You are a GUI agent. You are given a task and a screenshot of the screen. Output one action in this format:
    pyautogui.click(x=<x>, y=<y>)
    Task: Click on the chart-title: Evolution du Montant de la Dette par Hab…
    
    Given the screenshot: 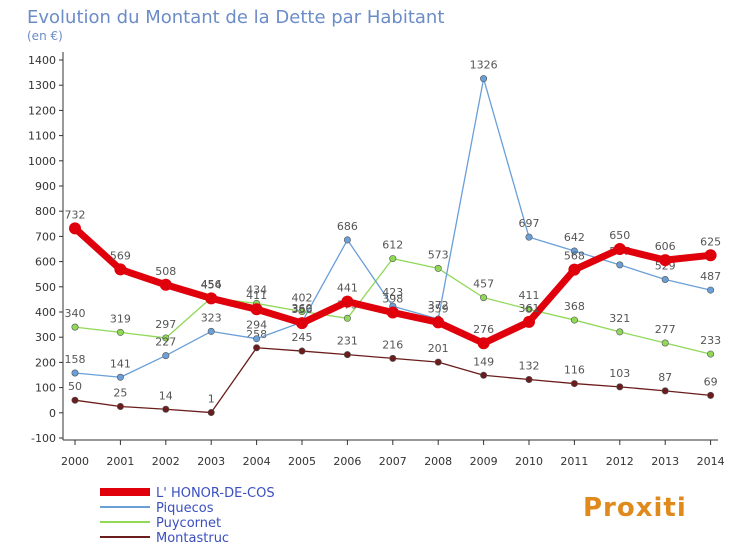 What is the action you would take?
    pyautogui.click(x=235, y=17)
    